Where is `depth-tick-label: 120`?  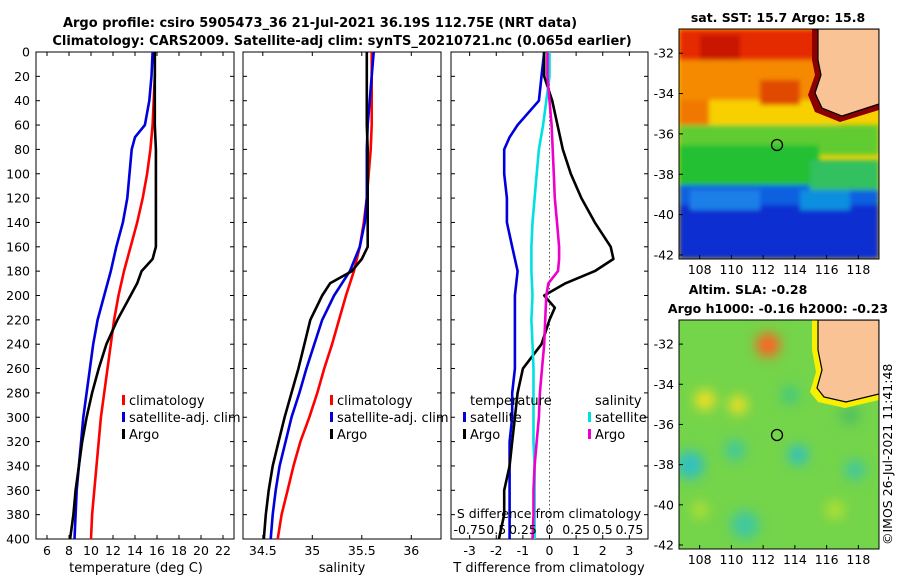
depth-tick-label: 120 is located at coordinates (18, 198).